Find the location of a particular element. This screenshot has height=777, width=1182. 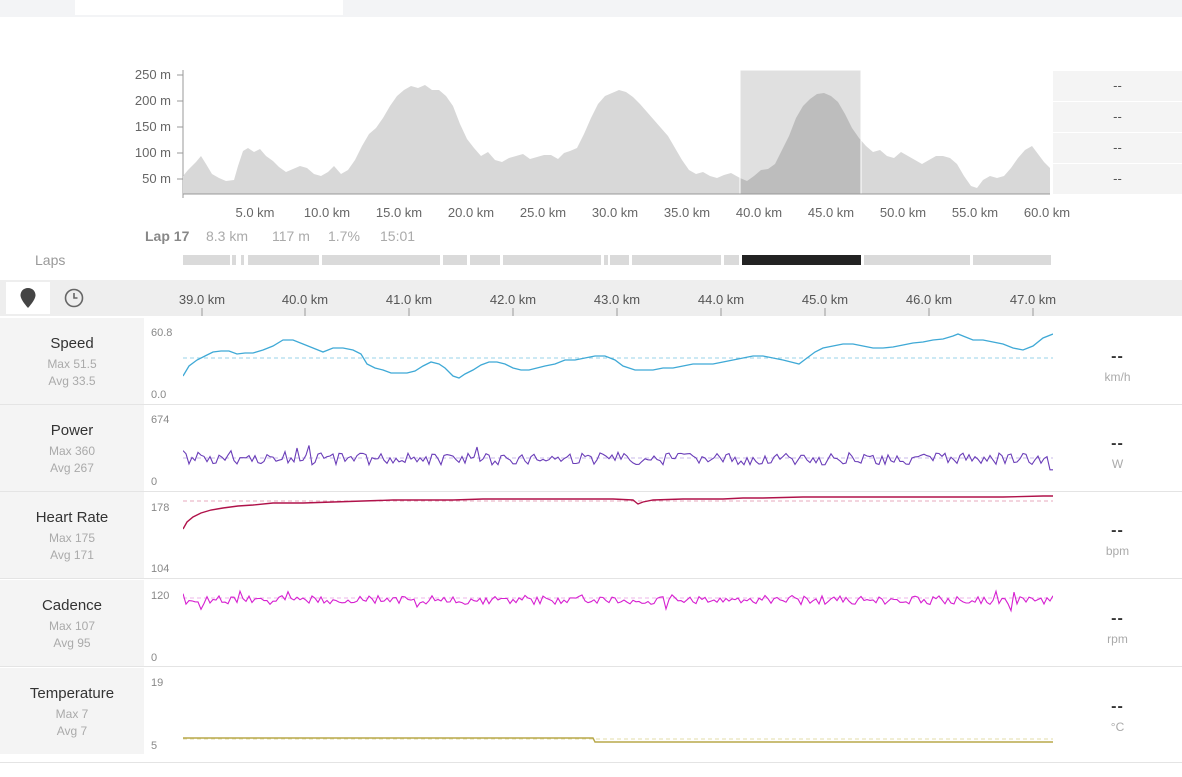

elevation-x-tick: 60.0 km is located at coordinates (1047, 212).